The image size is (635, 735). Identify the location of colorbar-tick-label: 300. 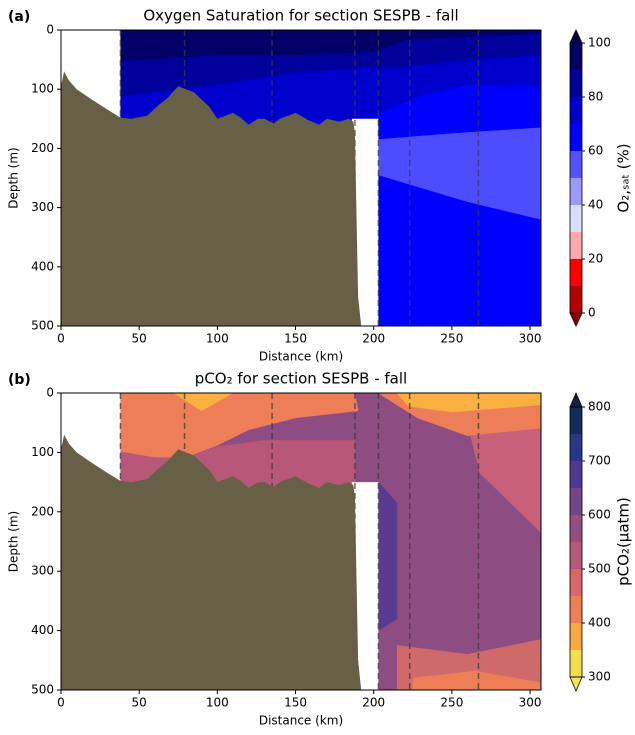
(599, 677).